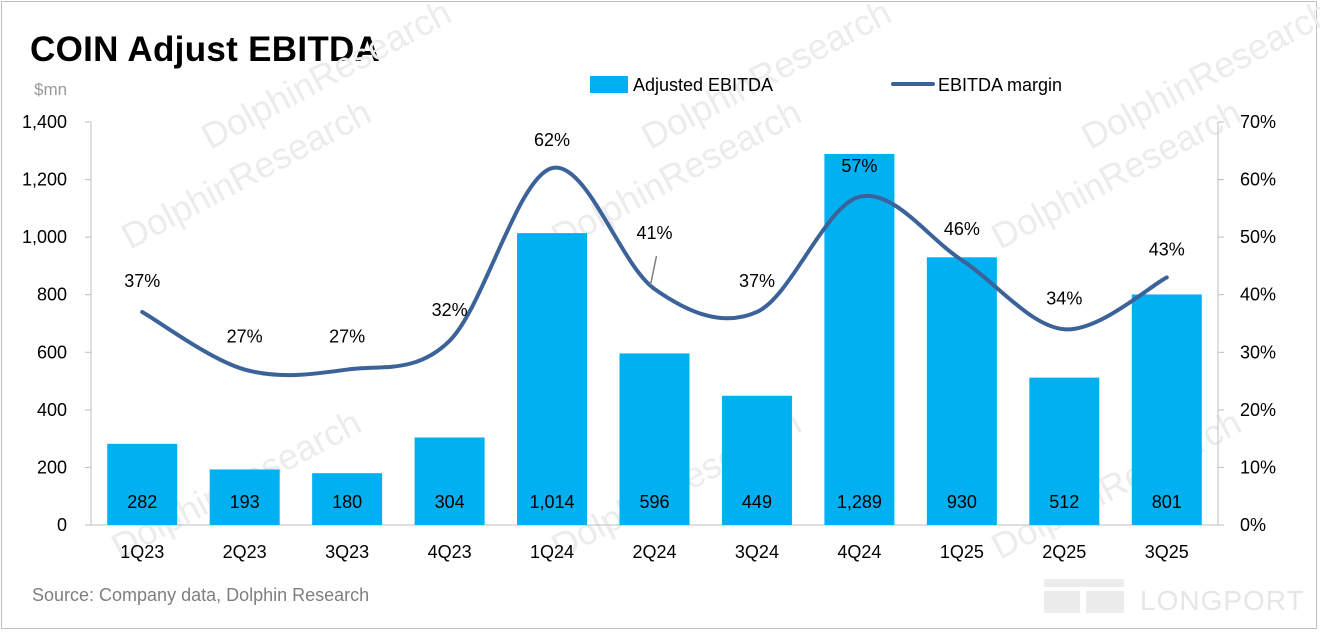 The height and width of the screenshot is (632, 1320). I want to click on y-tick-label-left: 1,400, so click(44, 122).